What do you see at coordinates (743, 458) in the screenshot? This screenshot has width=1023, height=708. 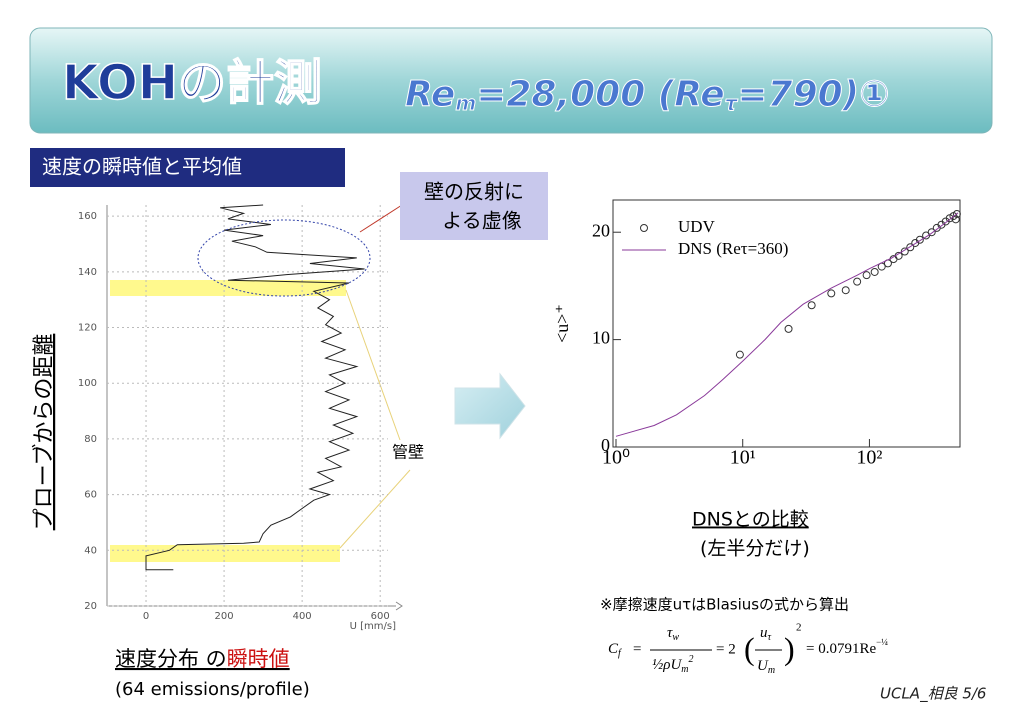 I see `x-tick-label: 10¹` at bounding box center [743, 458].